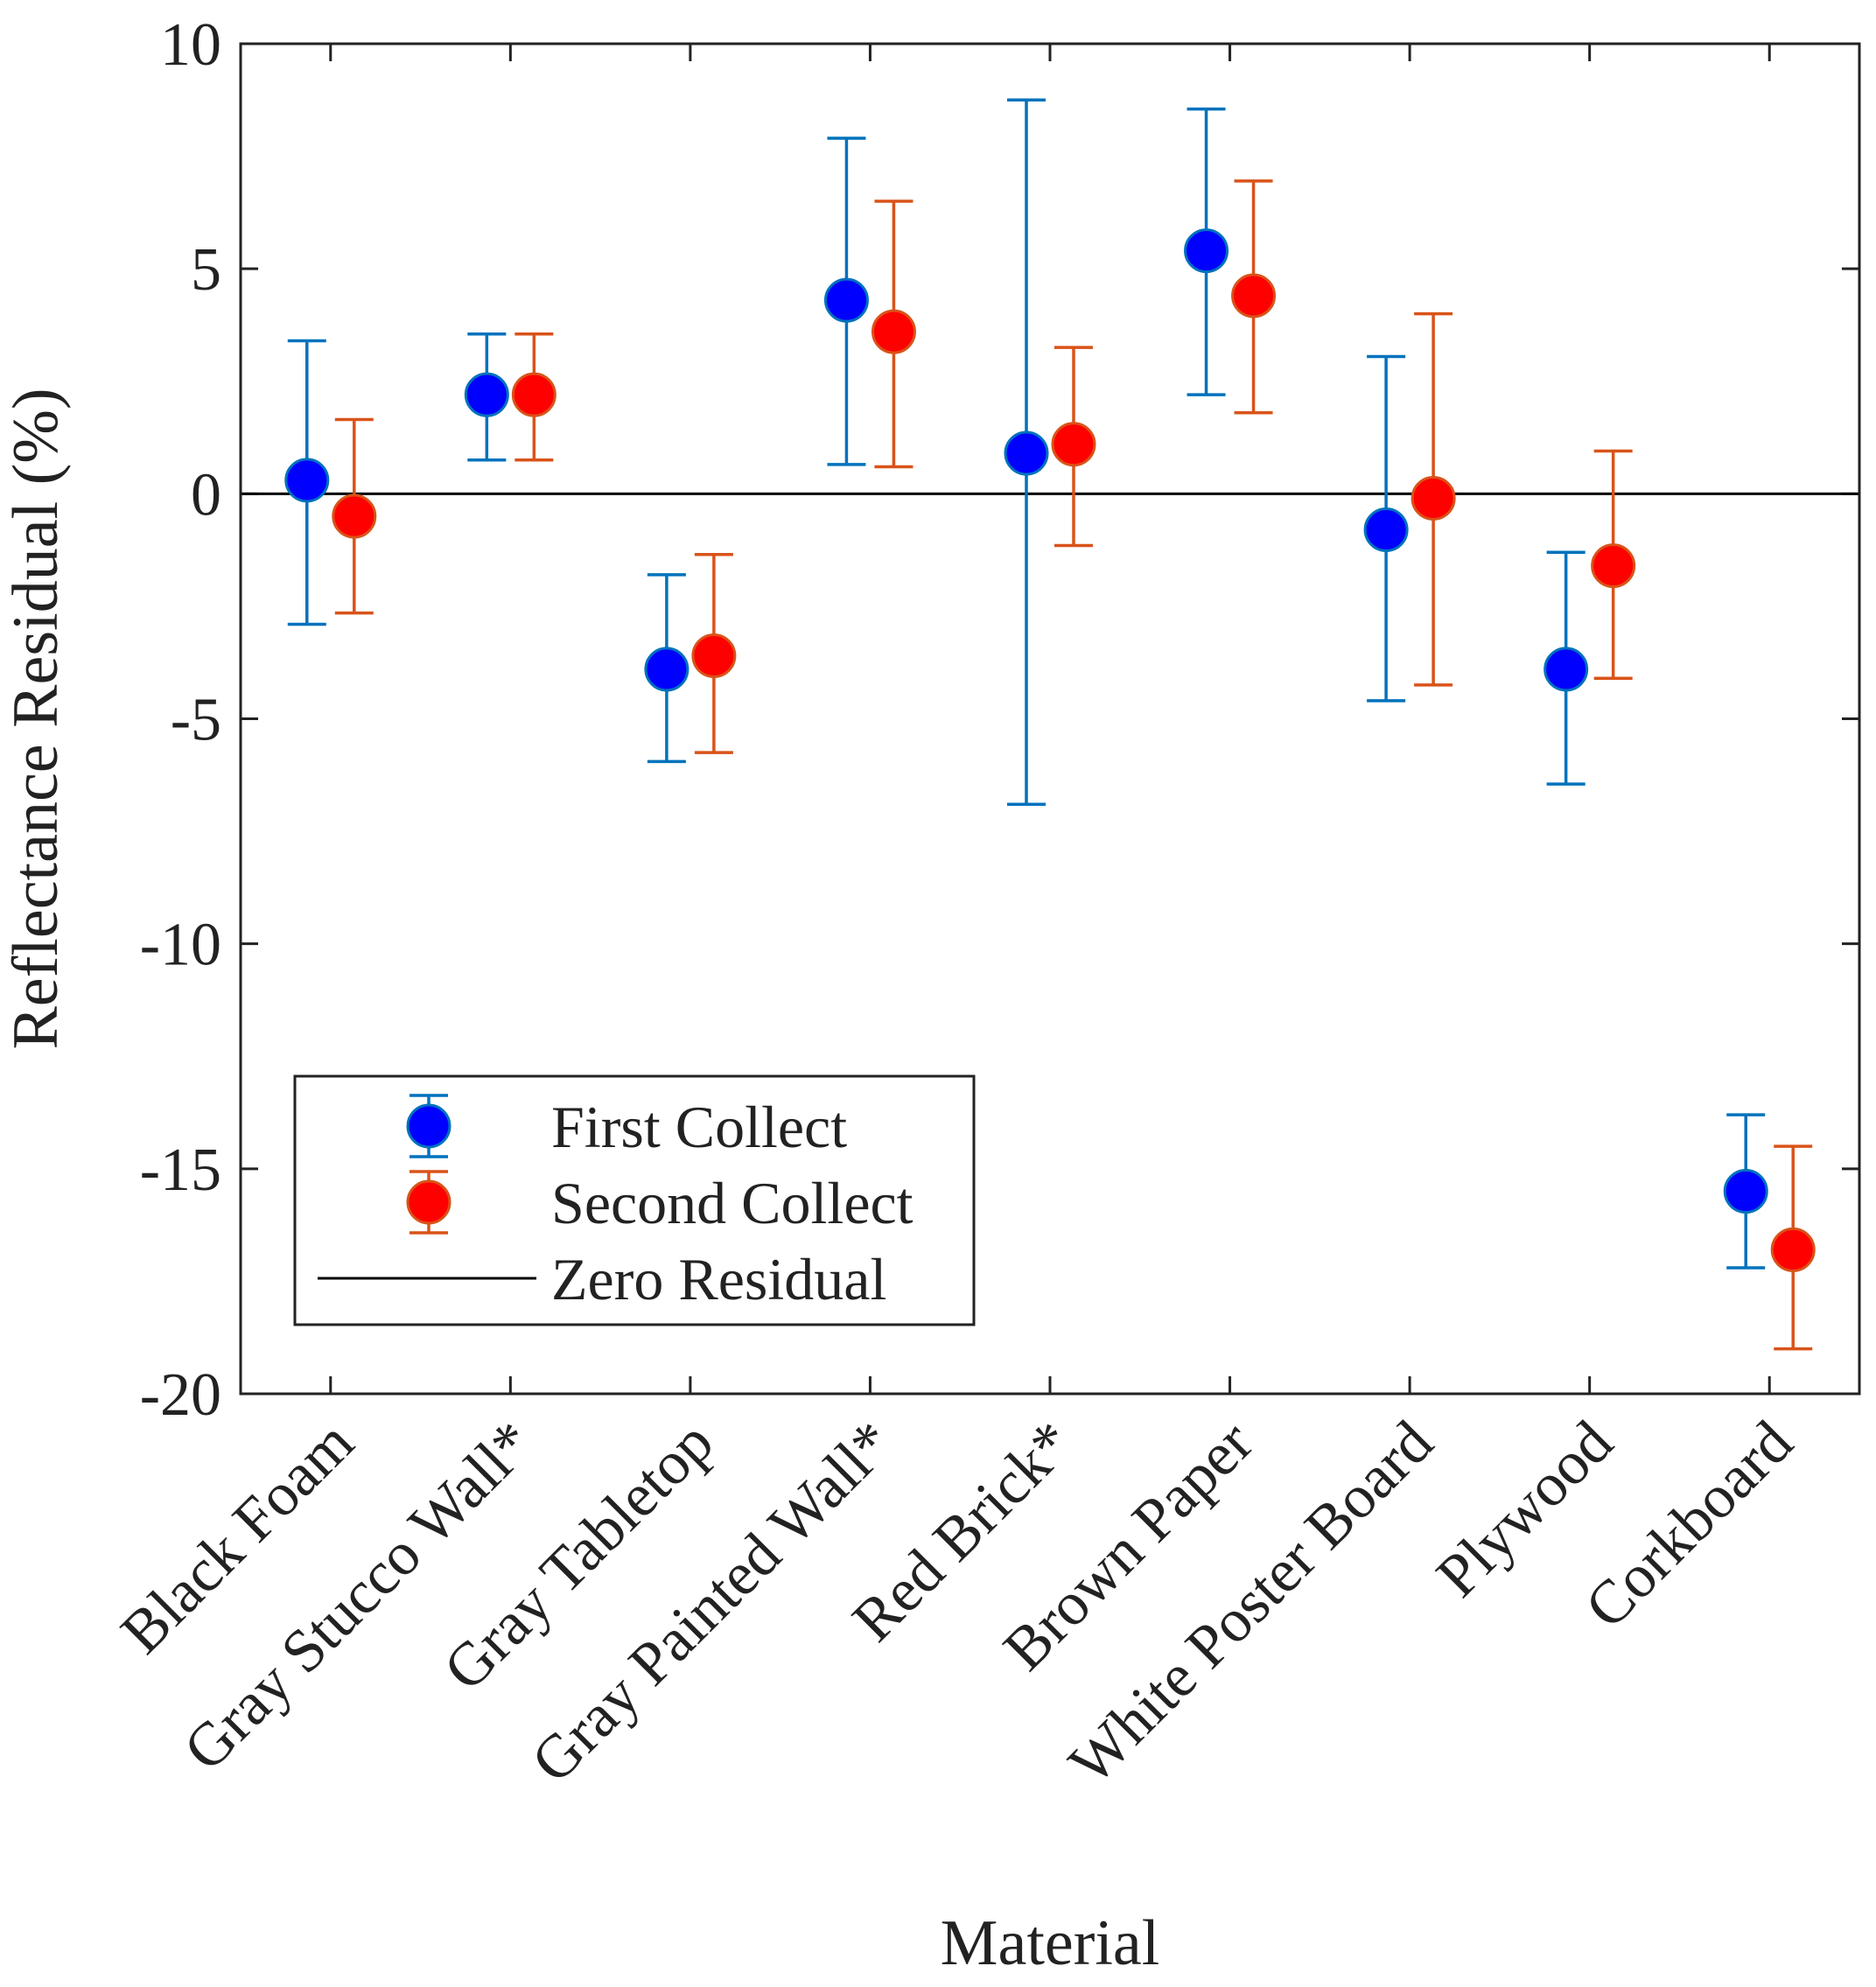 The image size is (1876, 1987). Describe the element at coordinates (180, 1170) in the screenshot. I see `y-tick-label: -15` at that location.